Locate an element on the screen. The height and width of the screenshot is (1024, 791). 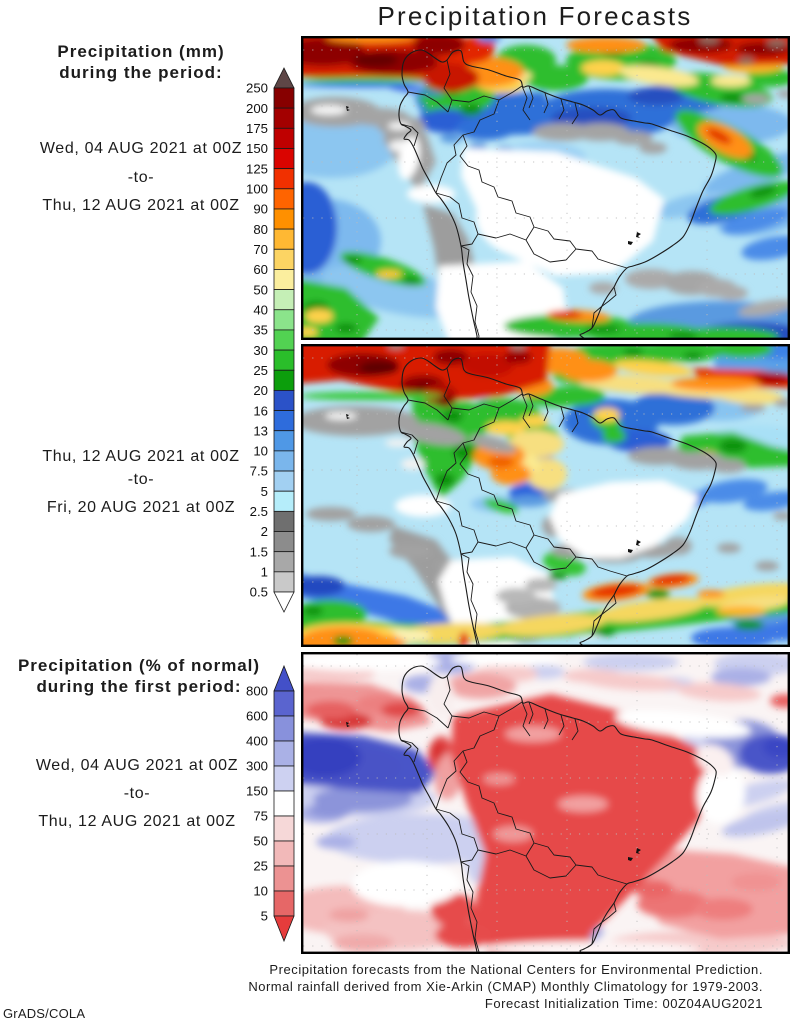
svg-text: 1 is located at coordinates (264, 572).